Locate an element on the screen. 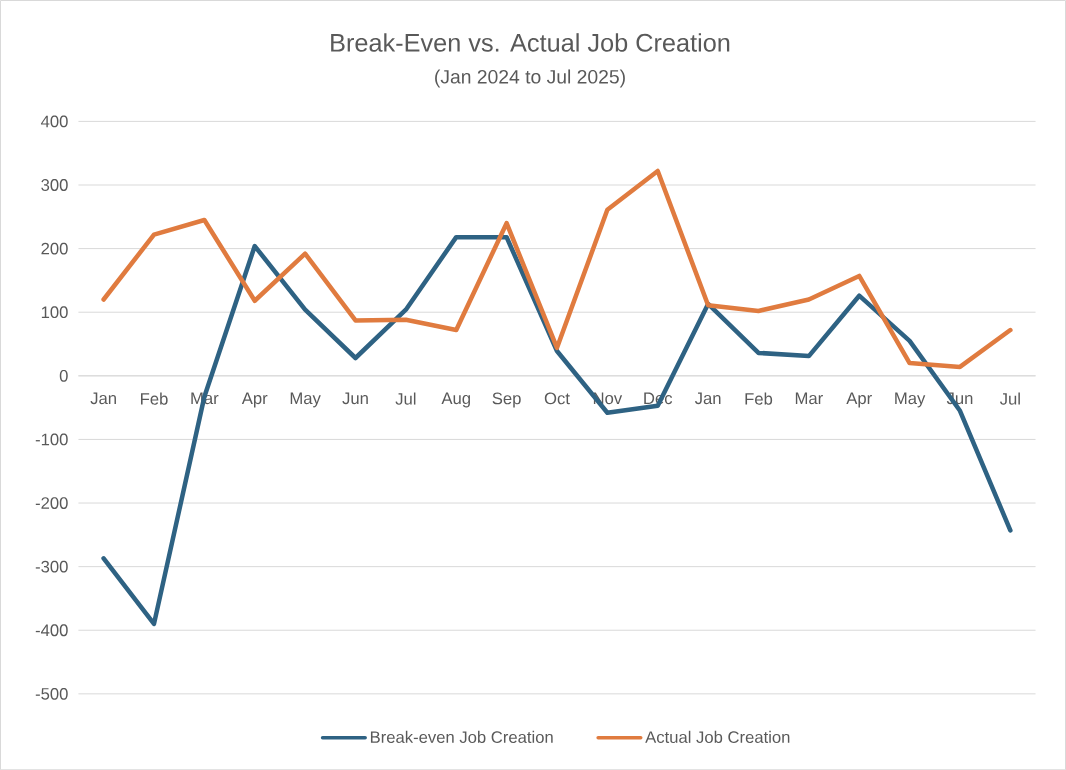 The width and height of the screenshot is (1066, 770). y-tick-label: 100 is located at coordinates (54, 312).